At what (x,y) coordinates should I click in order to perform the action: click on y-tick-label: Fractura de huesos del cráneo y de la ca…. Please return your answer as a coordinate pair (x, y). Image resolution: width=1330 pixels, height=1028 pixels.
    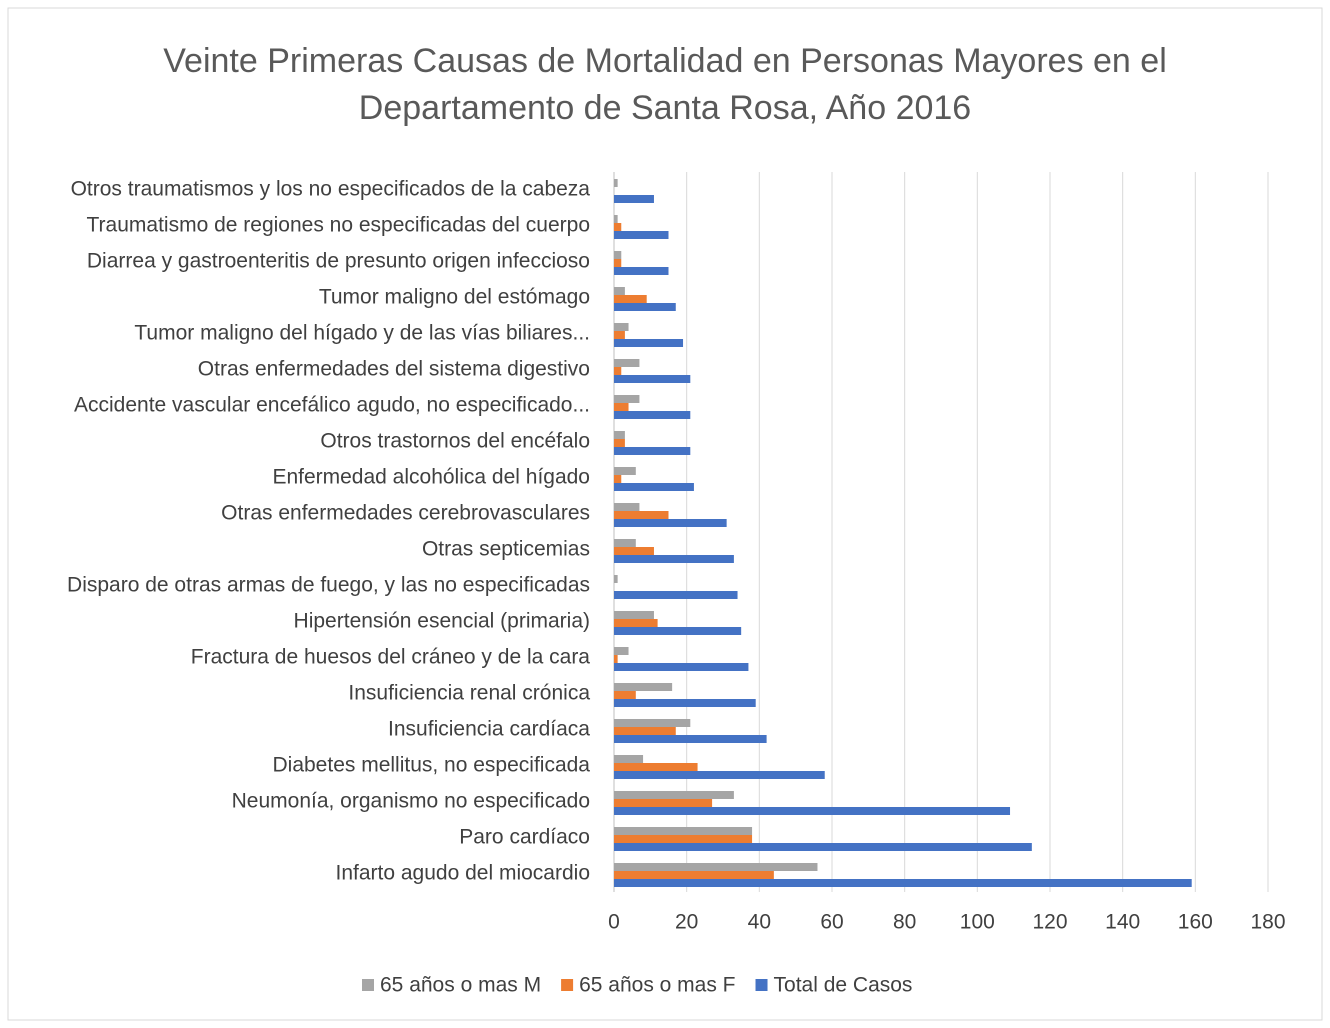
    Looking at the image, I should click on (391, 657).